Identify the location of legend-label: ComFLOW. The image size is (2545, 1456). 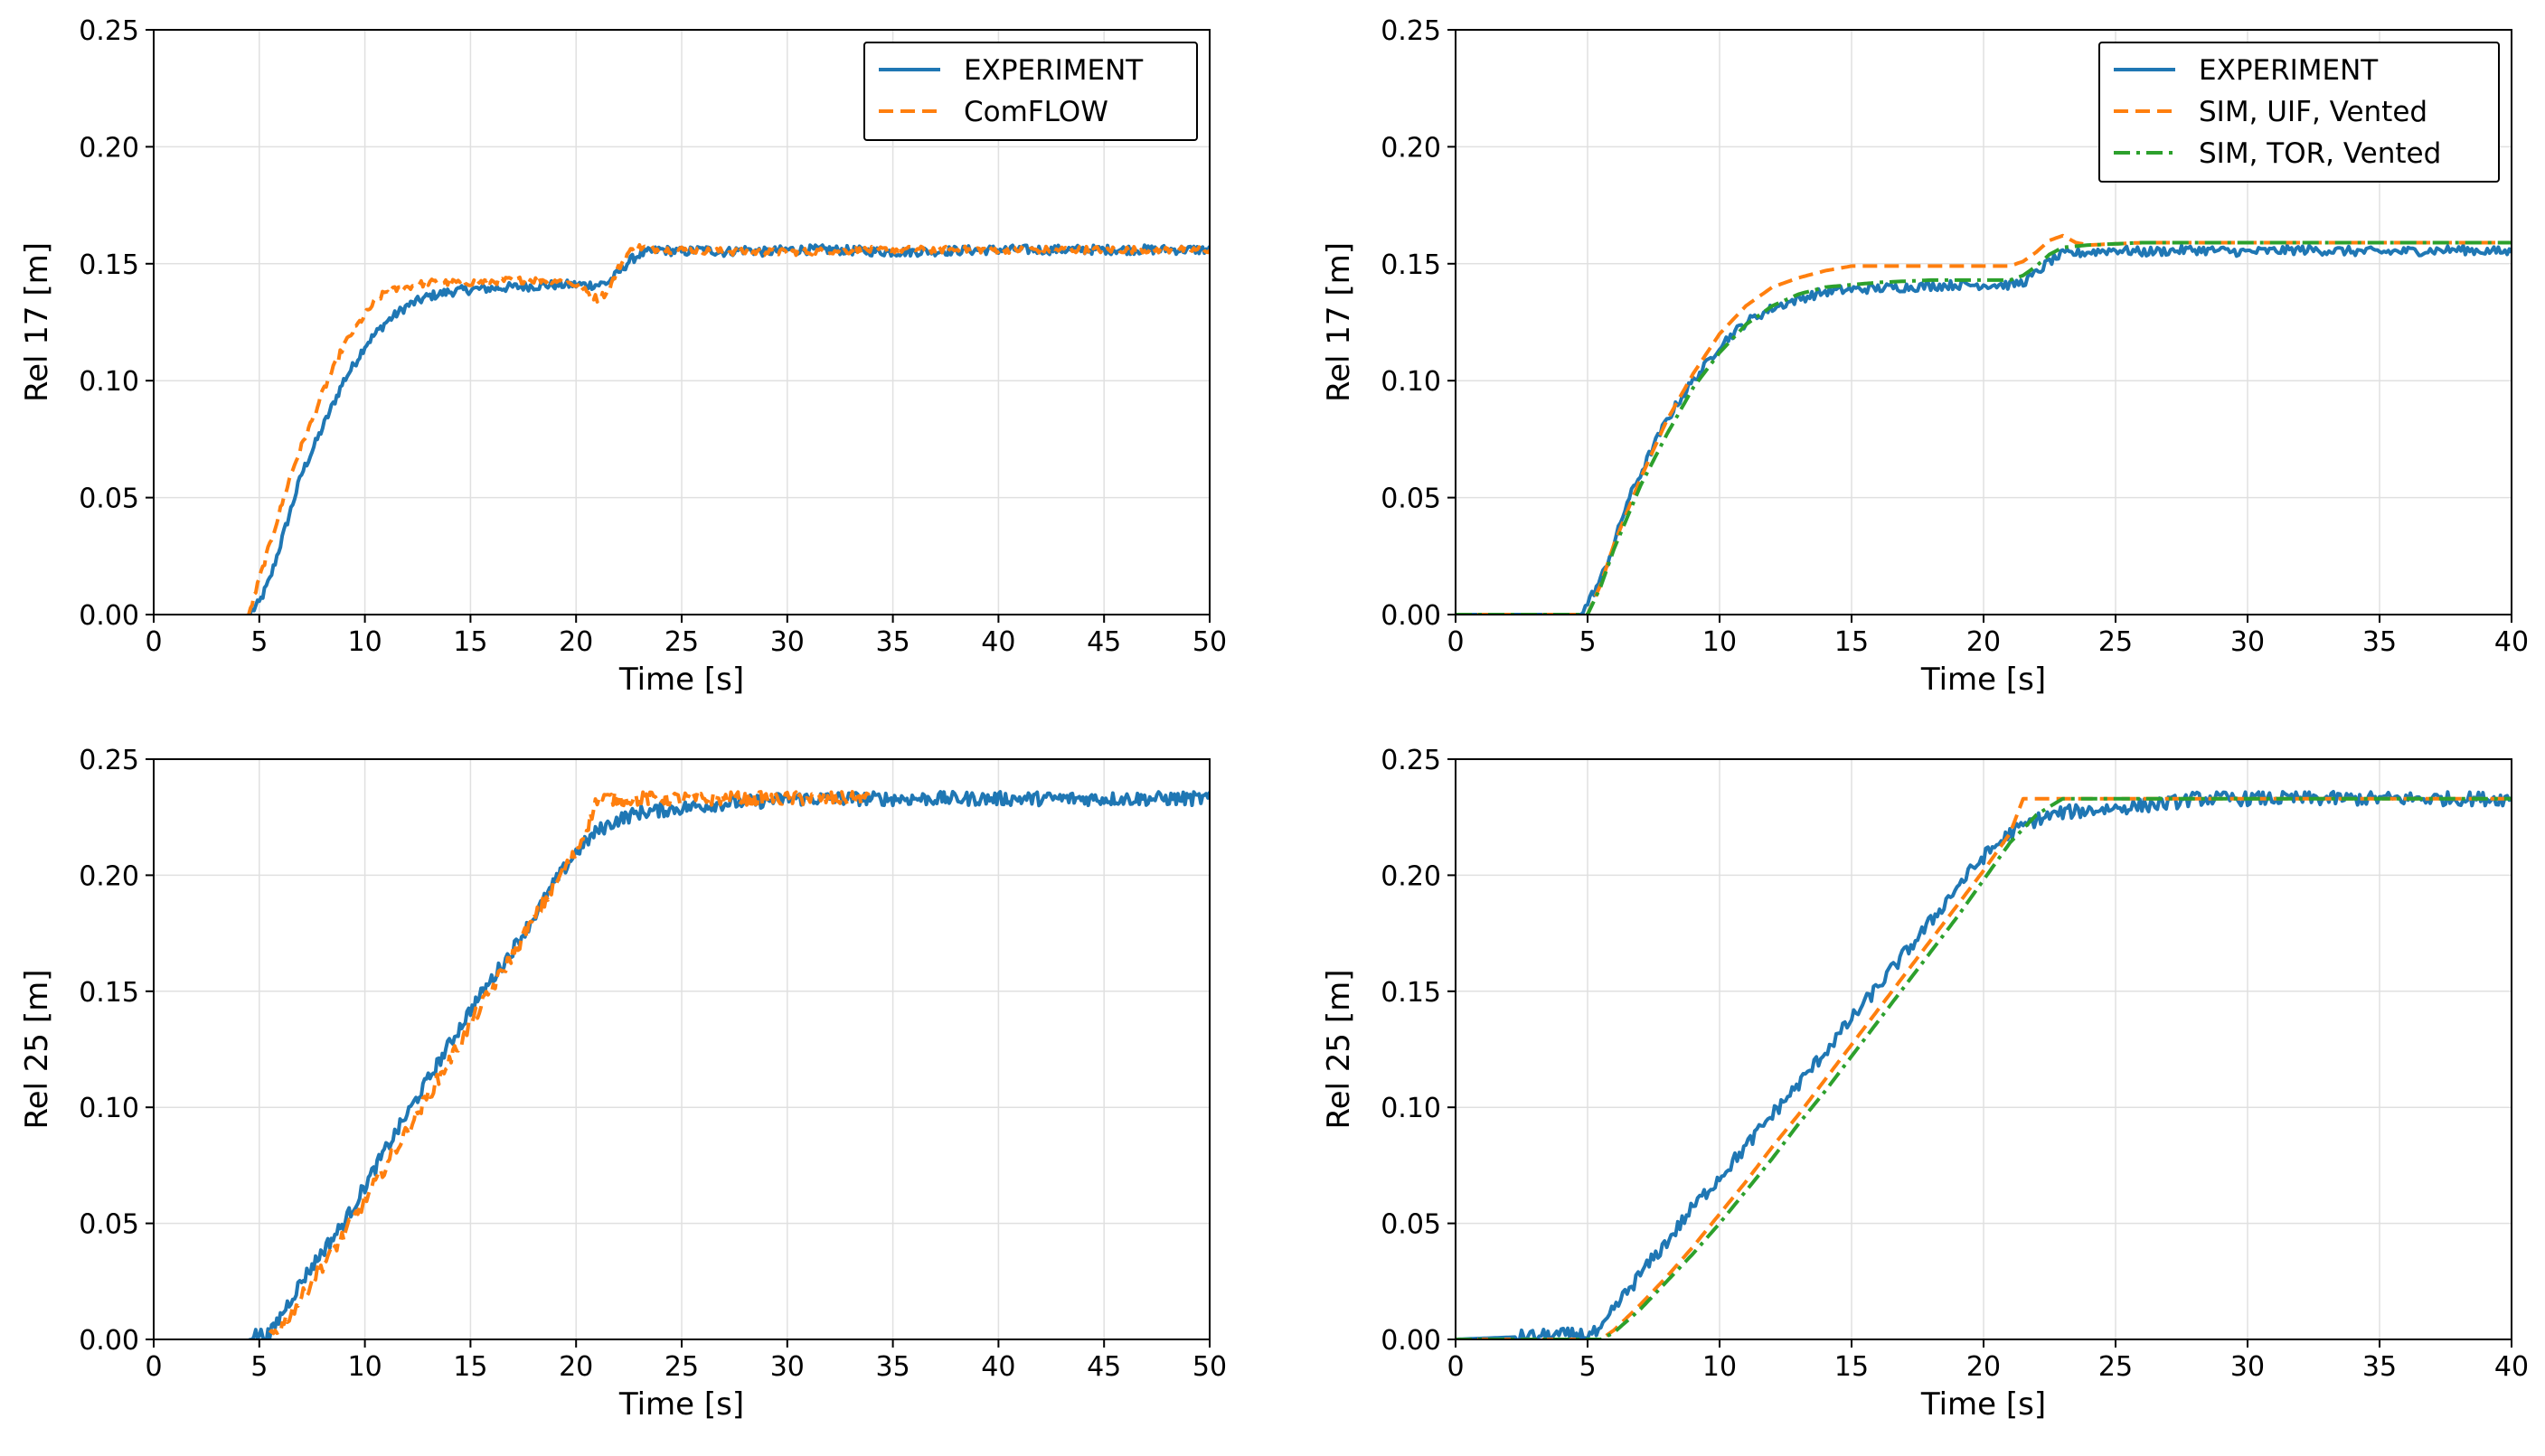
(1036, 112).